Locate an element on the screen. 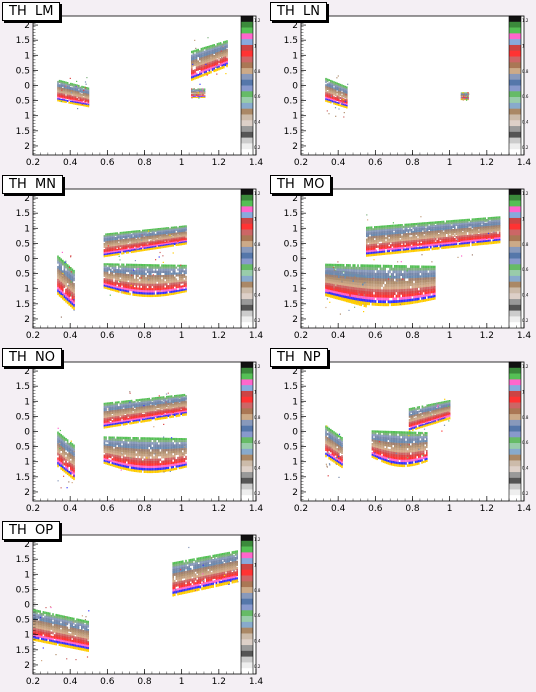 The width and height of the screenshot is (536, 692). data-region is located at coordinates (198, 93).